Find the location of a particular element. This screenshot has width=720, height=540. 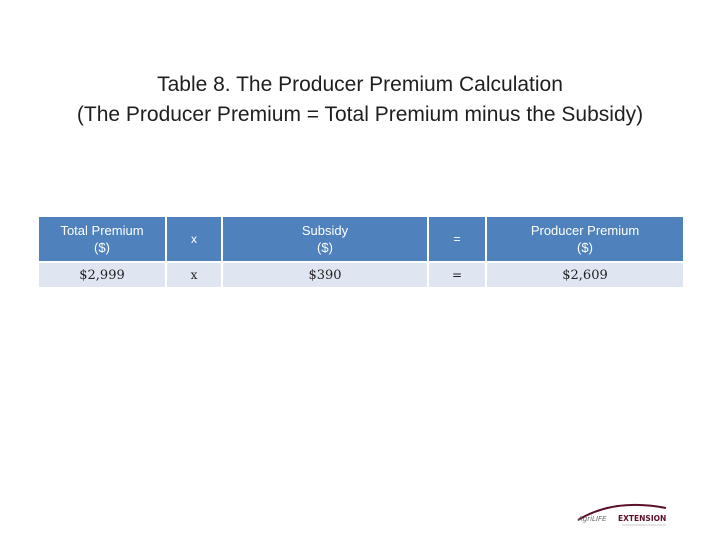

header-multiply-sign: x is located at coordinates (194, 239).